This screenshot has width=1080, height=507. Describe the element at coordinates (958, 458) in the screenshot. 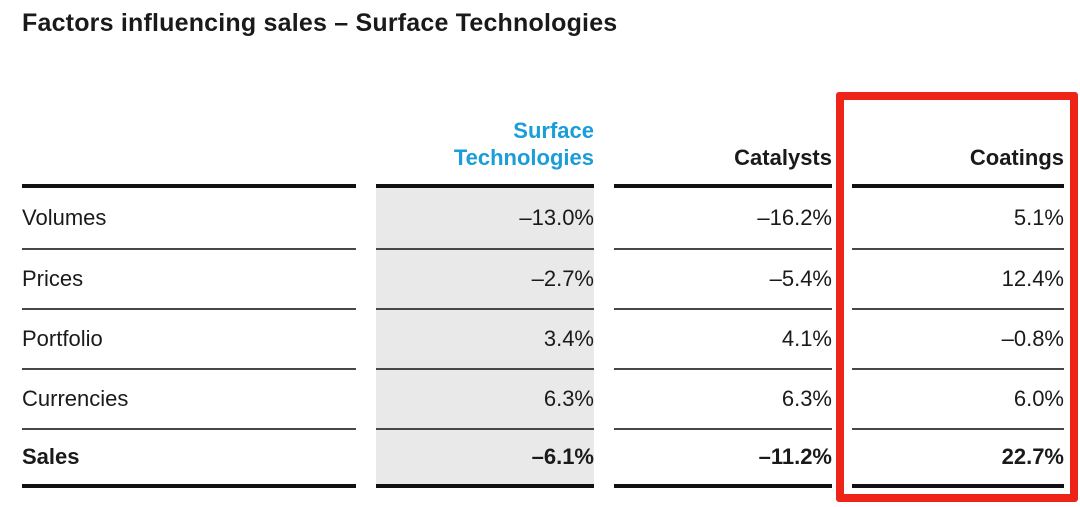

I see `cell-sales-coatings: 22.7%` at that location.